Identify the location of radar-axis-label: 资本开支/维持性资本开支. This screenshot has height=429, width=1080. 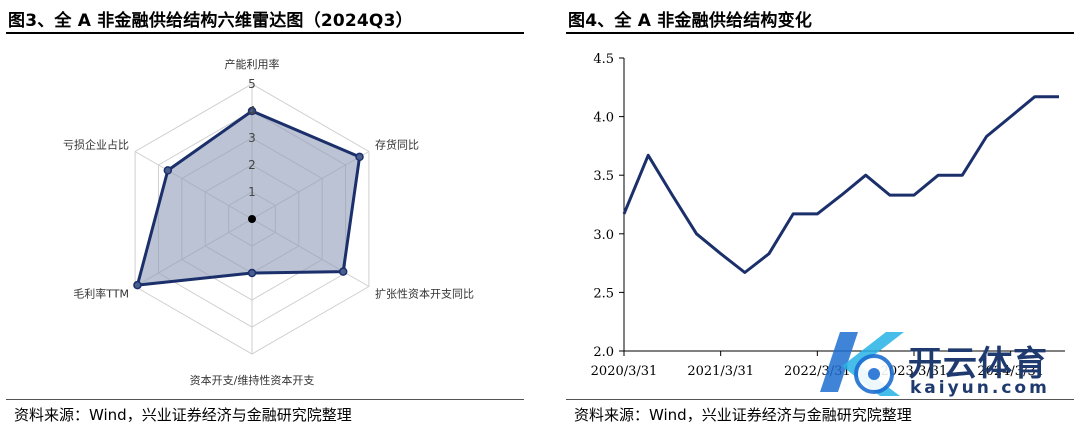
(252, 380).